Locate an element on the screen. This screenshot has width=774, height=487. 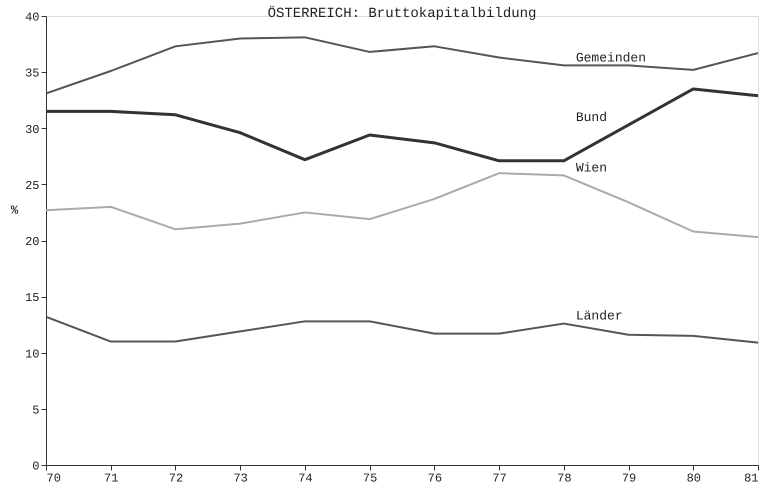
y-tick-label: 35 is located at coordinates (32, 73).